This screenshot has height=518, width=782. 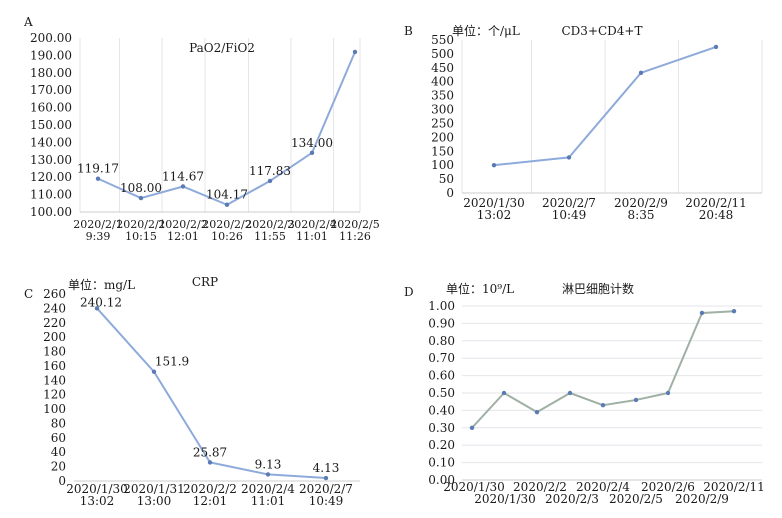 I want to click on chart-title: 淋巴细胞计数, so click(x=598, y=288).